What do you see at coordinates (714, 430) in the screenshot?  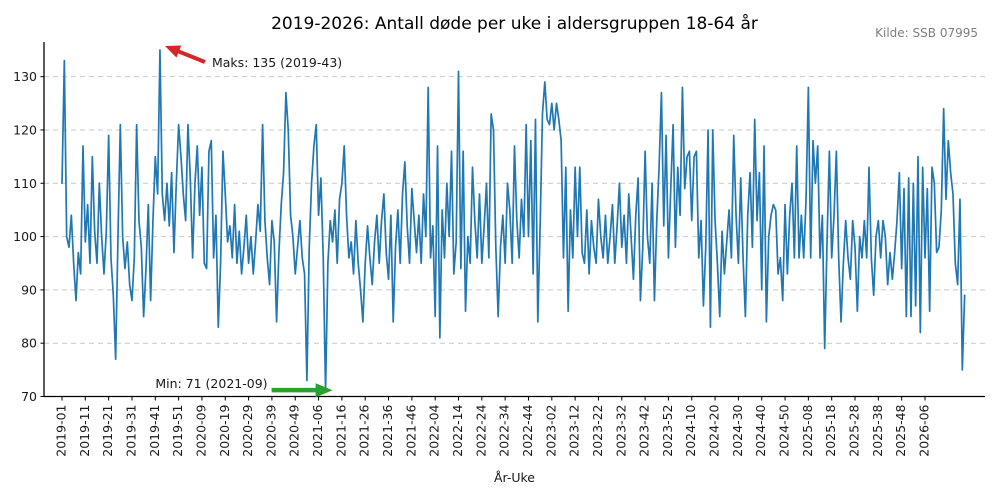 I see `x-tick-label: 2024-20` at bounding box center [714, 430].